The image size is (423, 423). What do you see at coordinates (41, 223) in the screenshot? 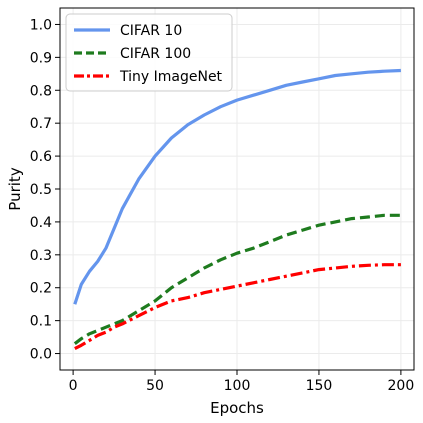
I see `y-tick-label: 0.4` at bounding box center [41, 223].